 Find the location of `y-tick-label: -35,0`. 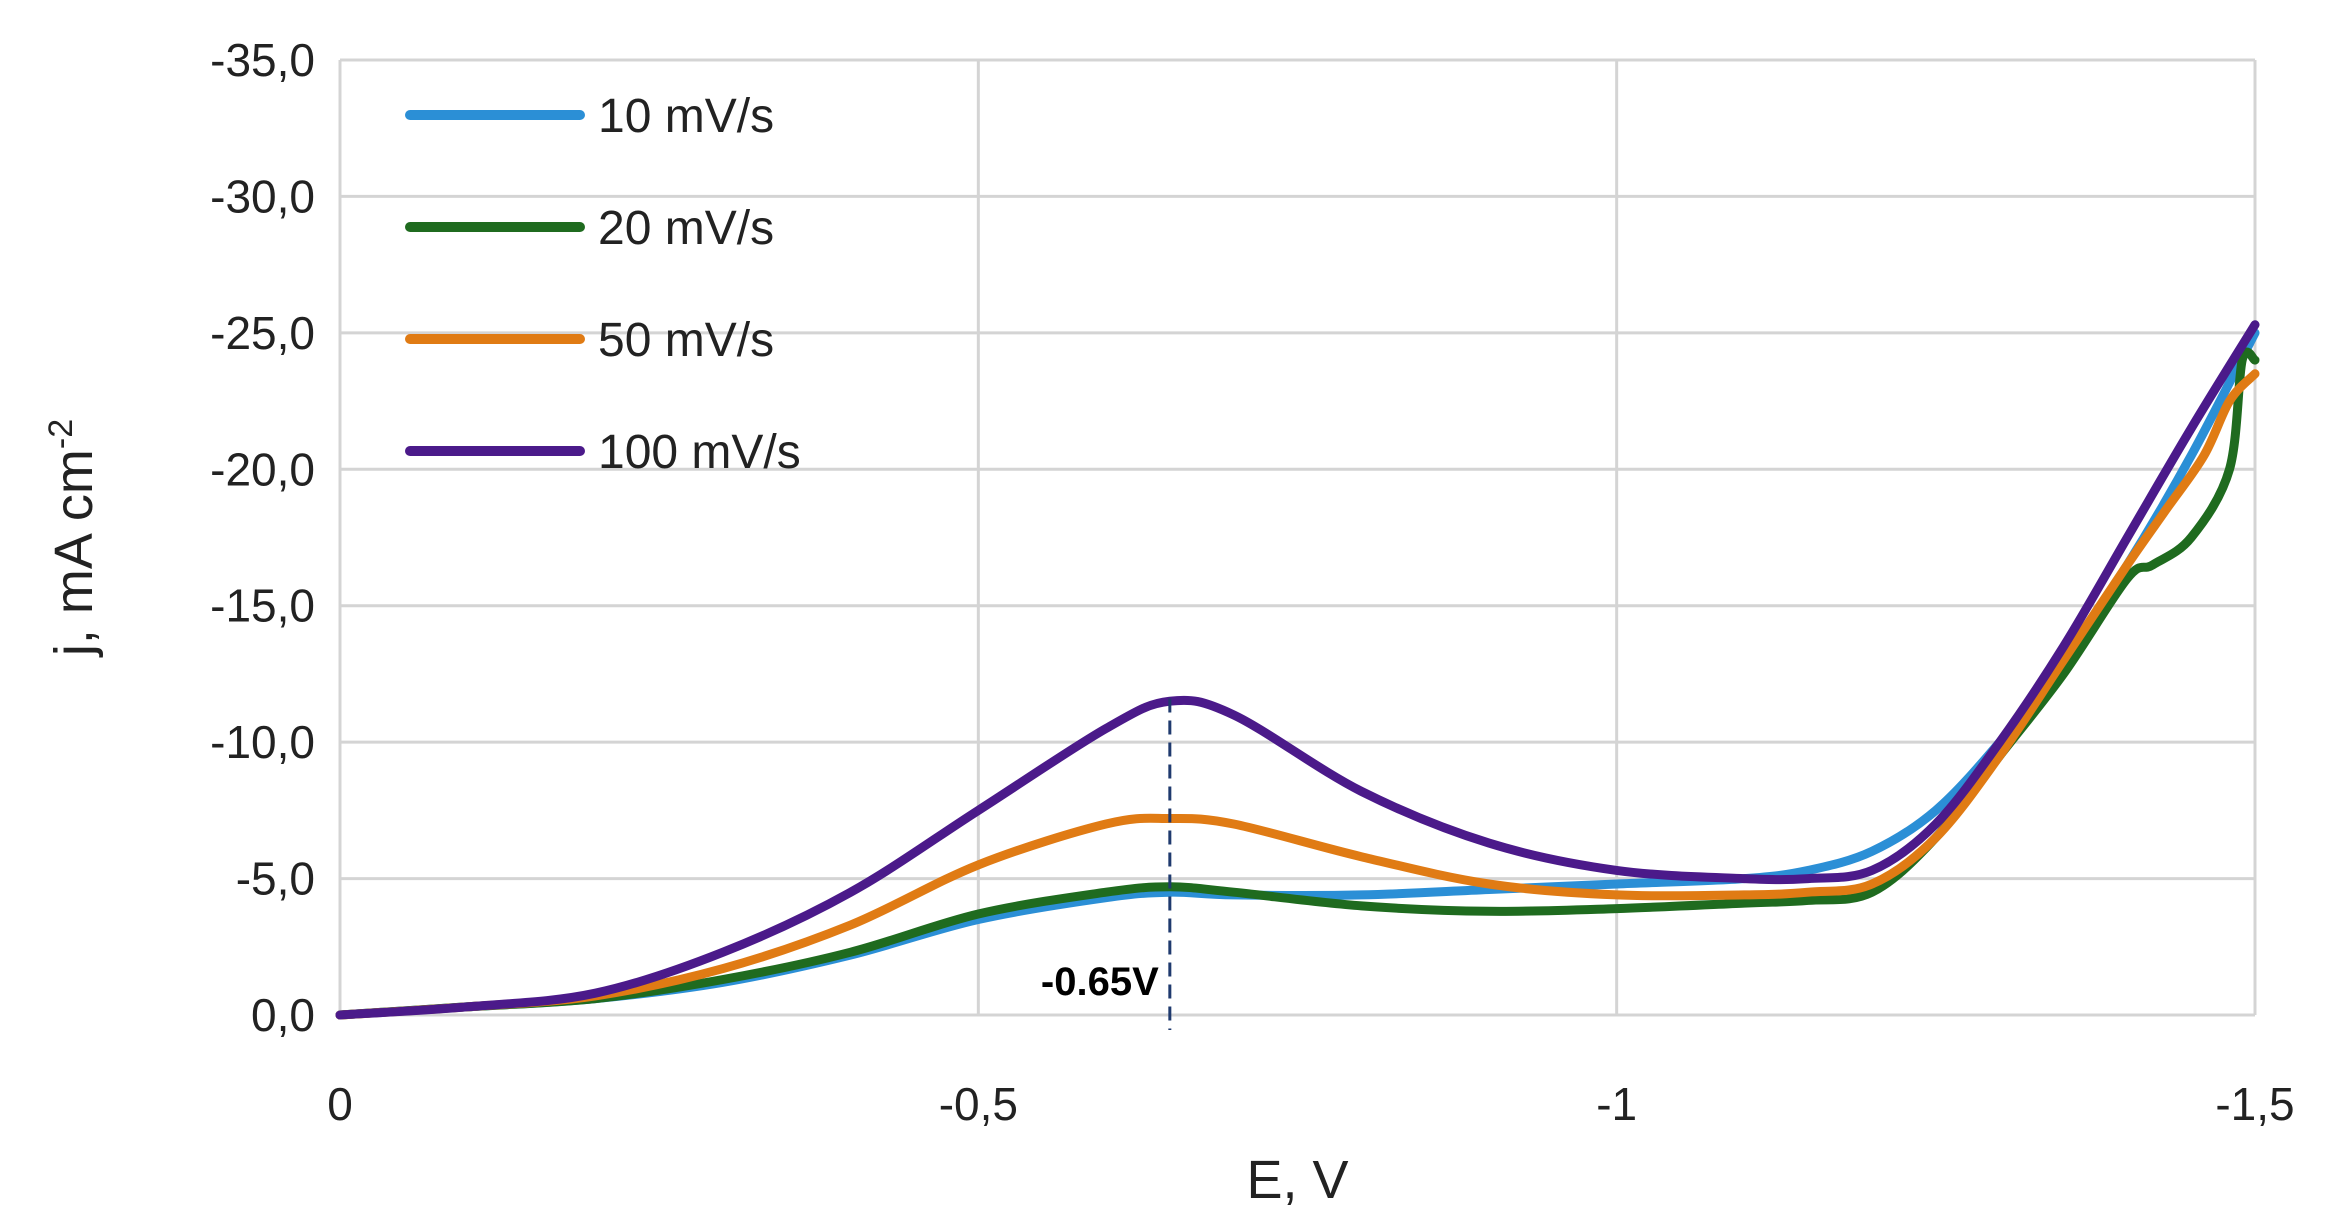

y-tick-label: -35,0 is located at coordinates (262, 60).